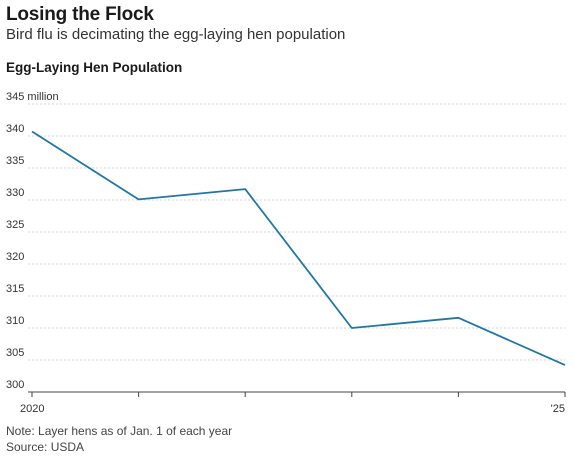  What do you see at coordinates (15, 129) in the screenshot?
I see `y-tick-label-340: 340` at bounding box center [15, 129].